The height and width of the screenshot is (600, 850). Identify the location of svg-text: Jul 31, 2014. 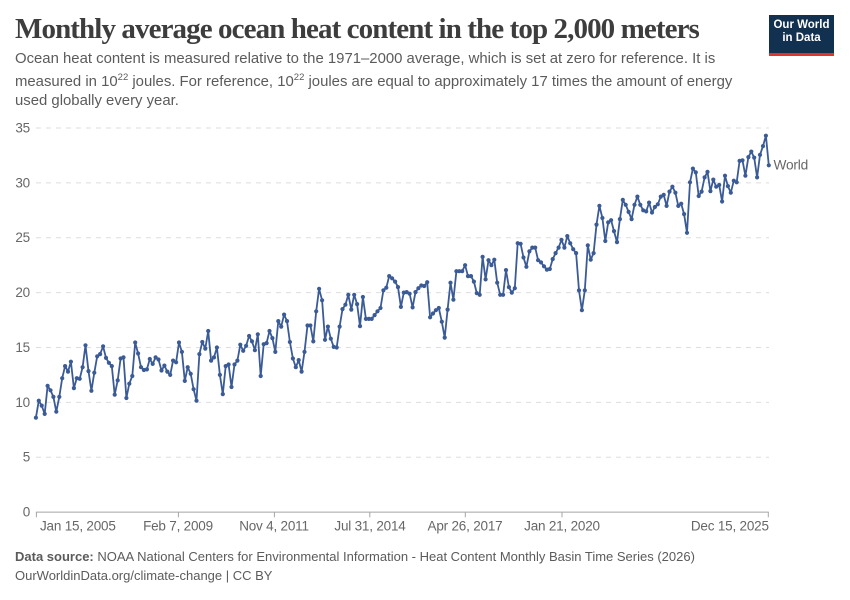
(370, 526).